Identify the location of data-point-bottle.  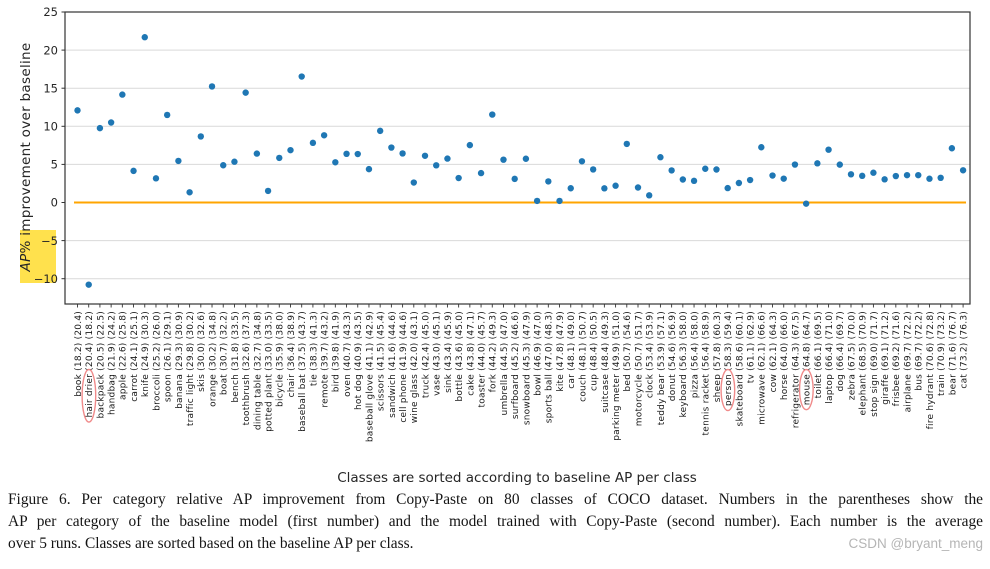
(458, 178).